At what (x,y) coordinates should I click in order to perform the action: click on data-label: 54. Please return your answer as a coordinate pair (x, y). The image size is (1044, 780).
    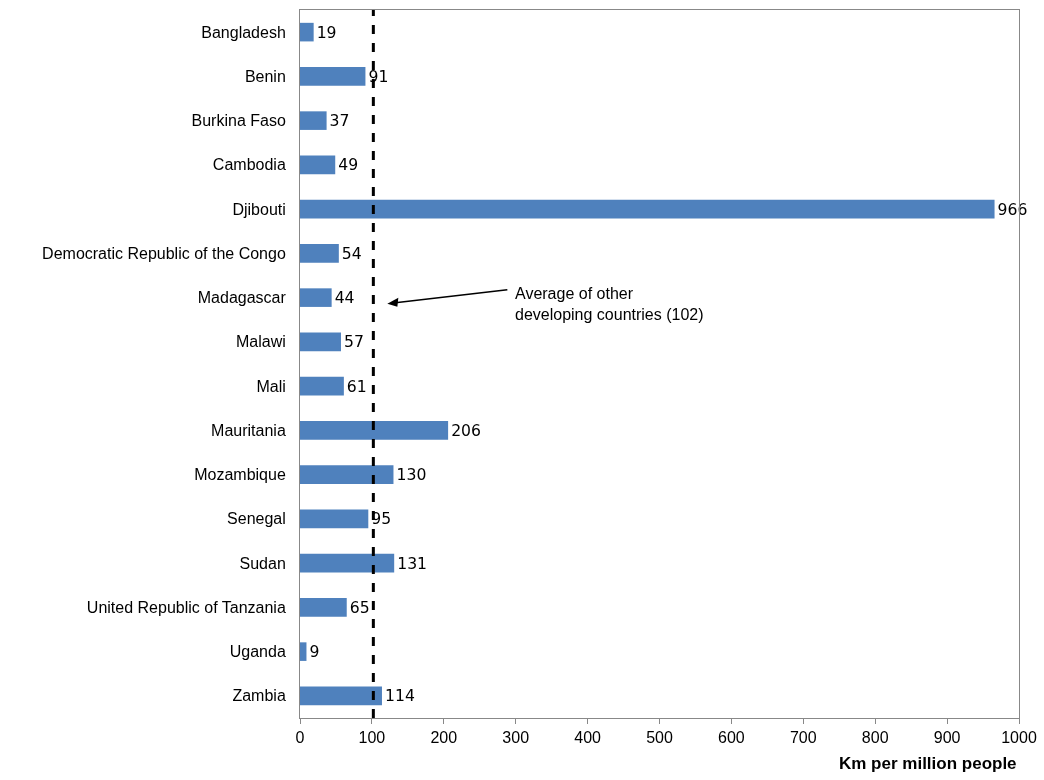
    Looking at the image, I should click on (351, 253).